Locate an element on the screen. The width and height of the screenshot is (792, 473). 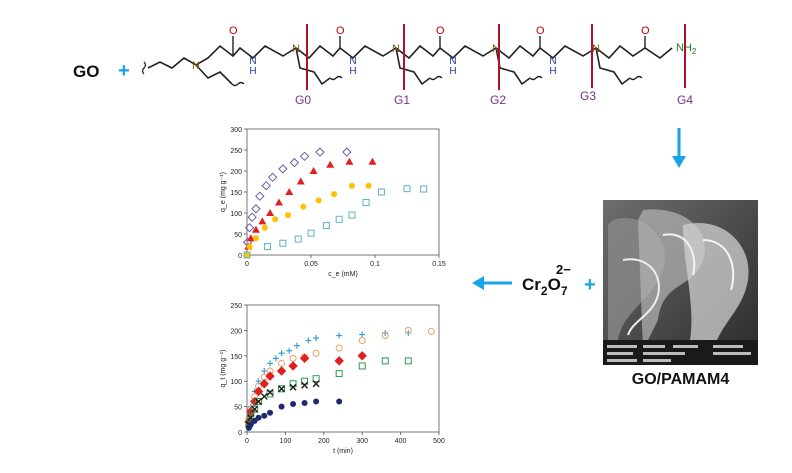
dichromate-charge: 2− is located at coordinates (563, 269).